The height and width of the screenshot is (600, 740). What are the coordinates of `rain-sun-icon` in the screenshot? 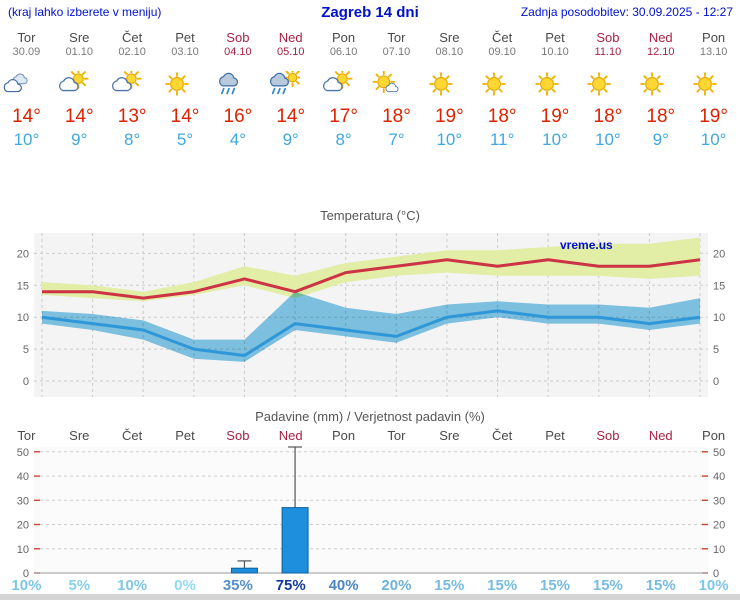 It's located at (290, 86).